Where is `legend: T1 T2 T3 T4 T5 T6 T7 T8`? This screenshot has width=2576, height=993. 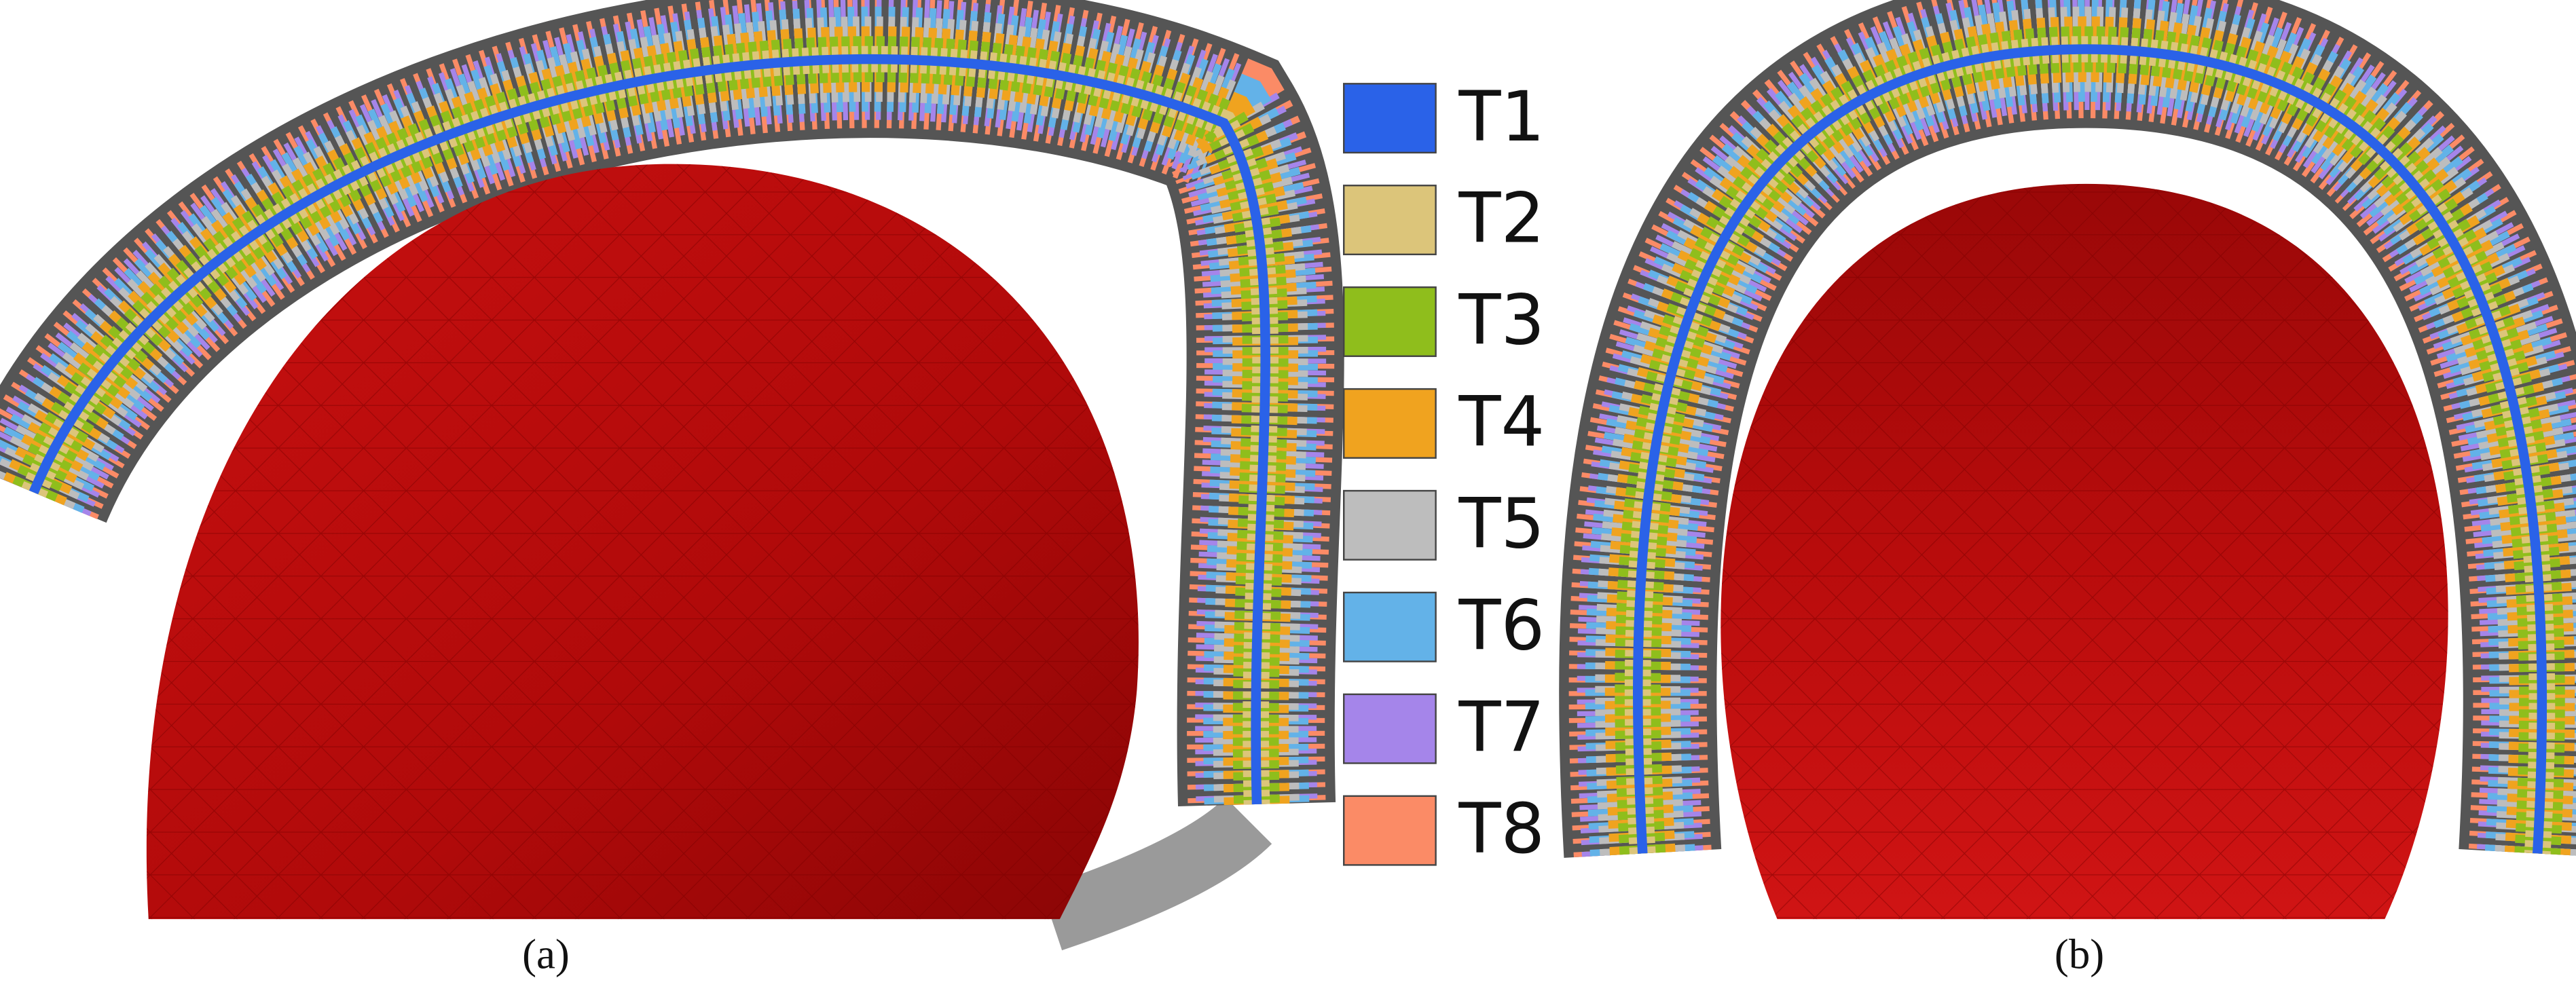 legend: T1 T2 T3 T4 T5 T6 T7 T8 is located at coordinates (1444, 473).